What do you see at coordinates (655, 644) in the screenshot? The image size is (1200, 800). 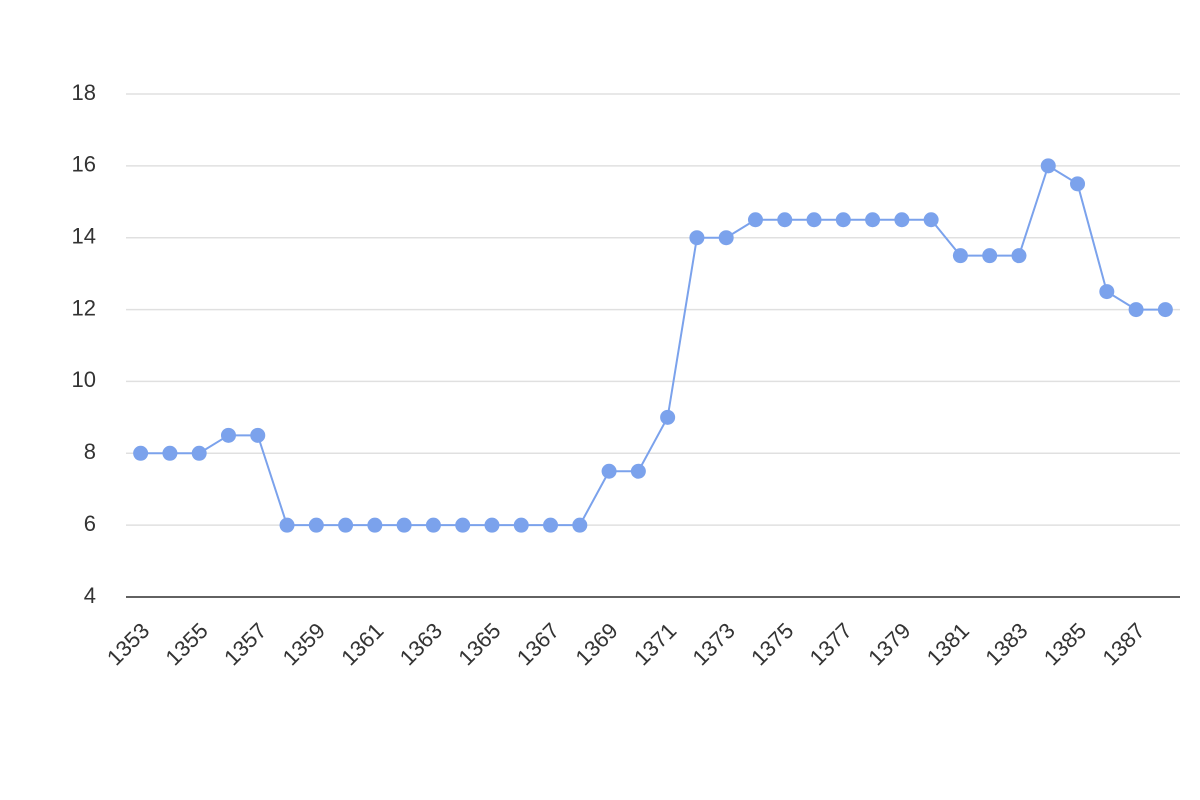 I see `x-tick-label: 1371` at bounding box center [655, 644].